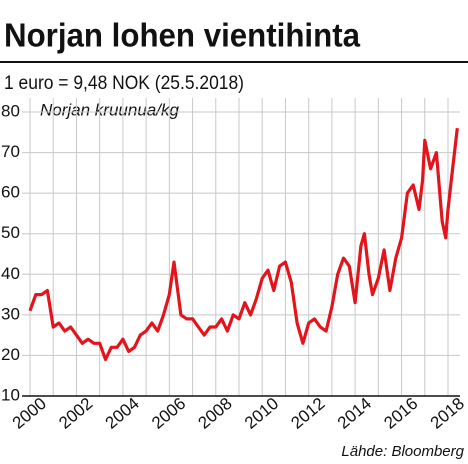  What do you see at coordinates (402, 451) in the screenshot?
I see `source: Lähde: Bloomberg` at bounding box center [402, 451].